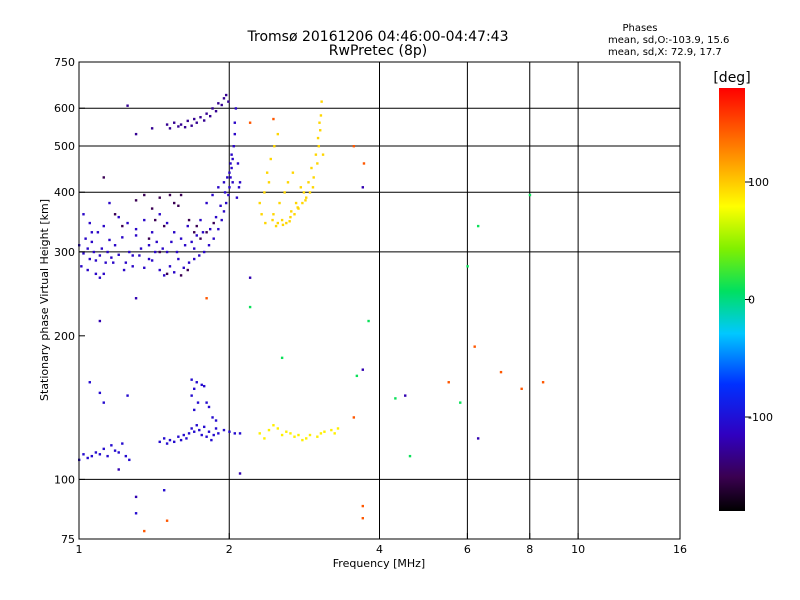 This screenshot has width=800, height=600. I want to click on x-axis-ticks: 1 2 4 6 8 10 16, so click(381, 544).